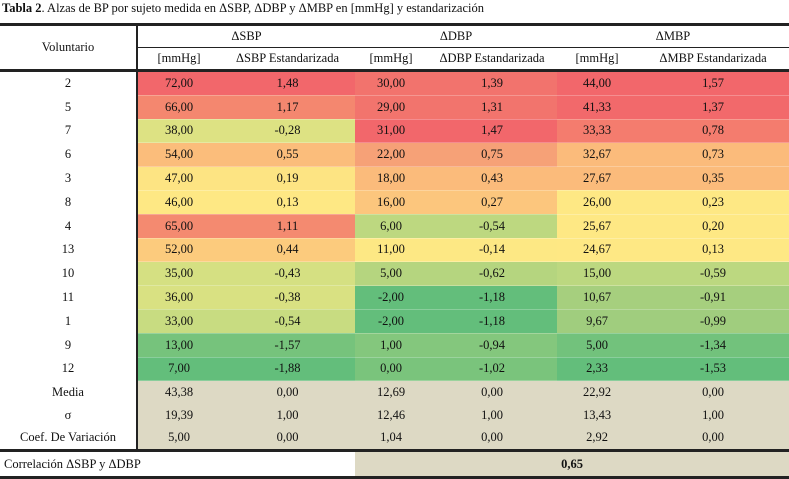 The width and height of the screenshot is (789, 479). Describe the element at coordinates (391, 274) in the screenshot. I see `dbp-mmhg-cell: 5,00` at that location.